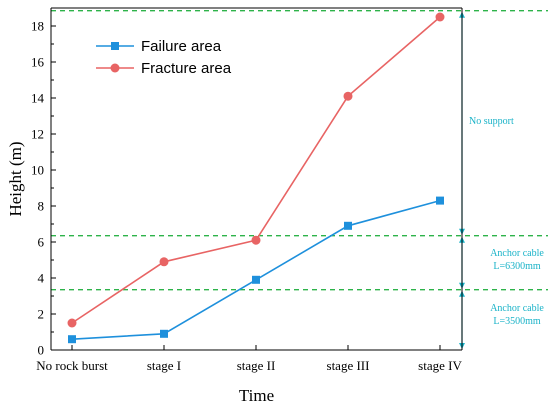 This screenshot has height=410, width=550. Describe the element at coordinates (37, 26) in the screenshot. I see `y-tick-label: 18` at that location.